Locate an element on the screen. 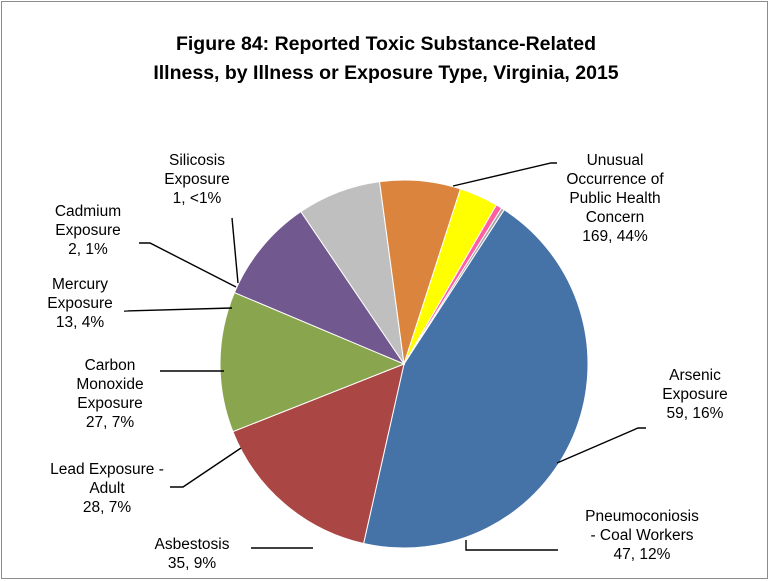  leader-line-arsenic-exposure is located at coordinates (601, 445).